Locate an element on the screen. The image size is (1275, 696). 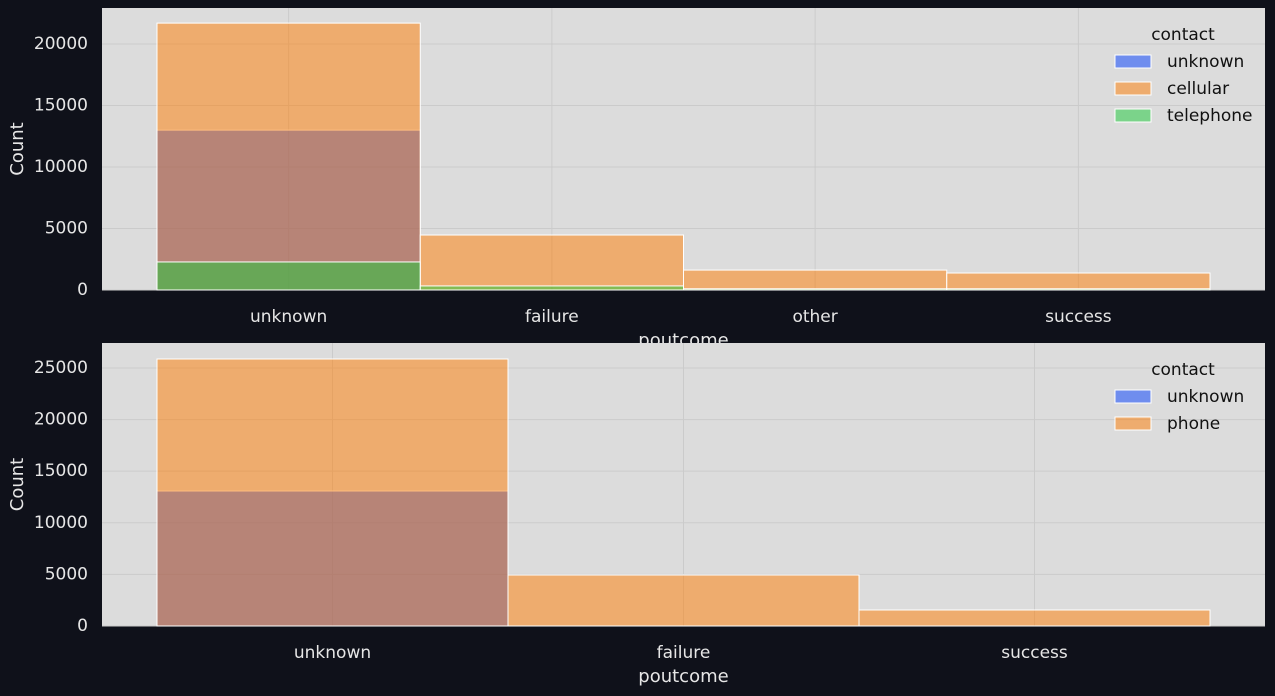
legend-label: cellular is located at coordinates (1198, 89).